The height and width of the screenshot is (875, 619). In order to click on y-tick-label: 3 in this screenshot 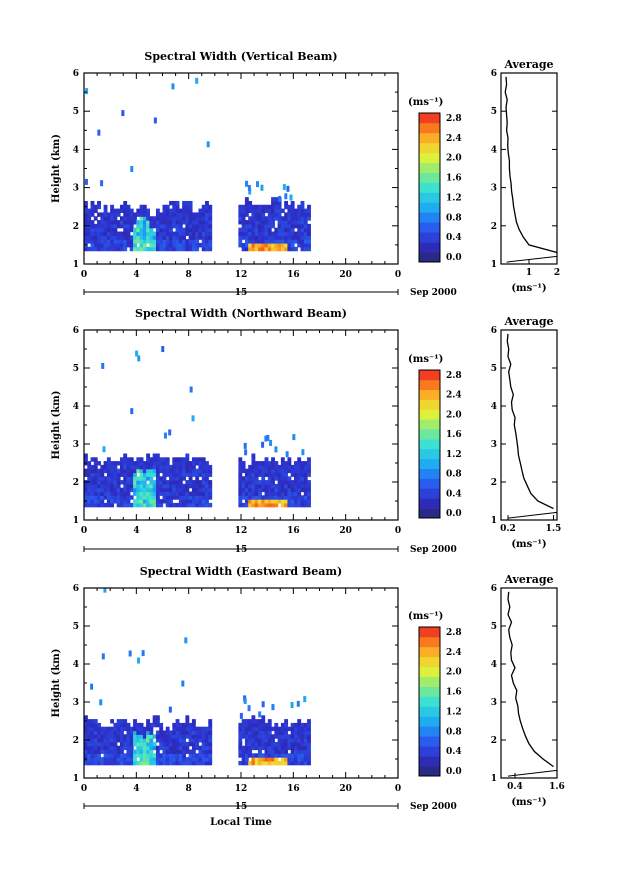, I will do `click(76, 189)`.